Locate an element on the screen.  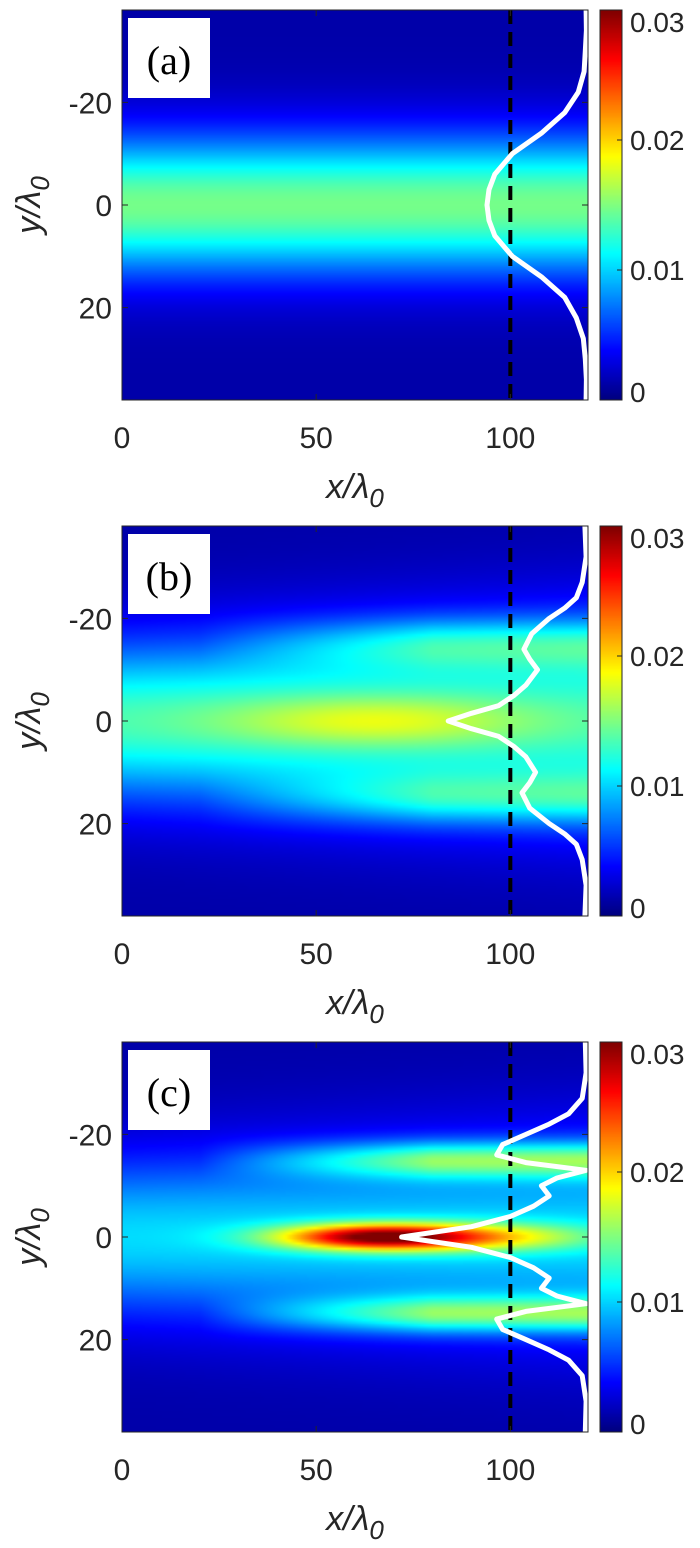
panel-label: (b) is located at coordinates (169, 576).